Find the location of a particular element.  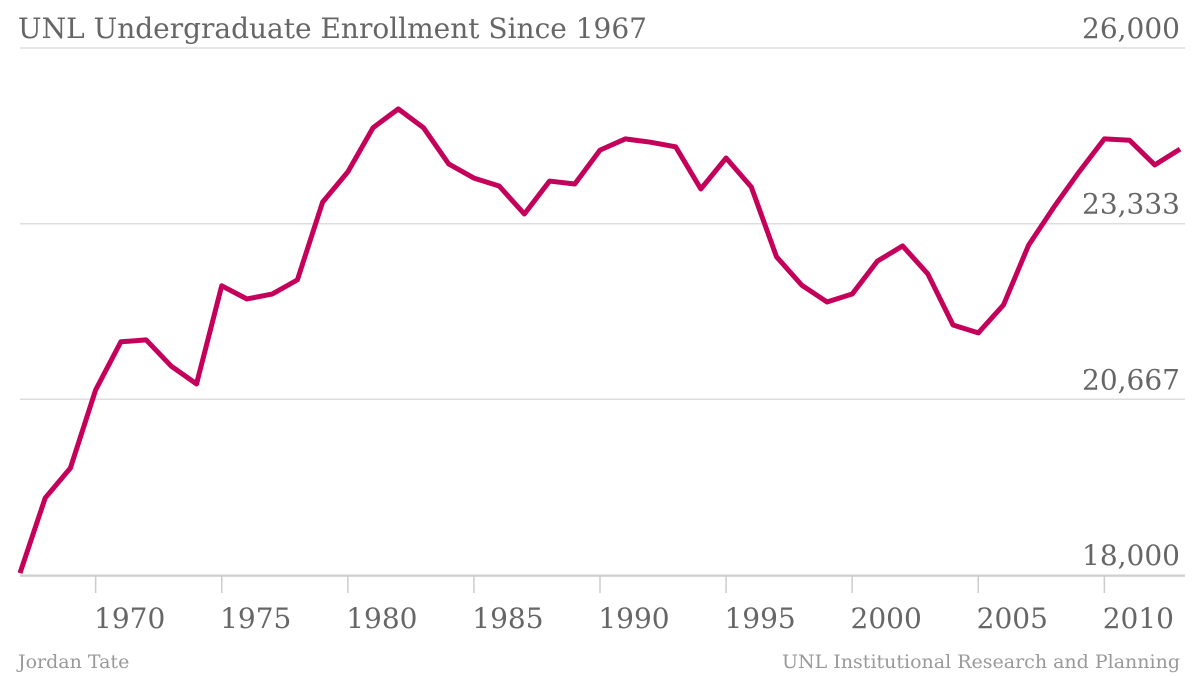

x-tick-label: 2000 is located at coordinates (886, 618).